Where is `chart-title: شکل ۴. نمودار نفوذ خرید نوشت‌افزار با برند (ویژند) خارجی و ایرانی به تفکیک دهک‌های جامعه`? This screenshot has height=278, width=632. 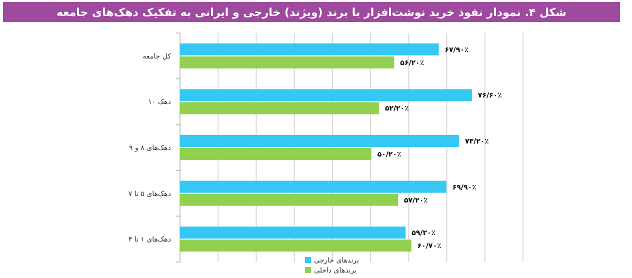
chart-title: شکل ۴. نمودار نفوذ خرید نوشت‌افزار با برند (ویژند) خارجی و ایرانی به تفکیک دهک‌های جامعه is located at coordinates (311, 12).